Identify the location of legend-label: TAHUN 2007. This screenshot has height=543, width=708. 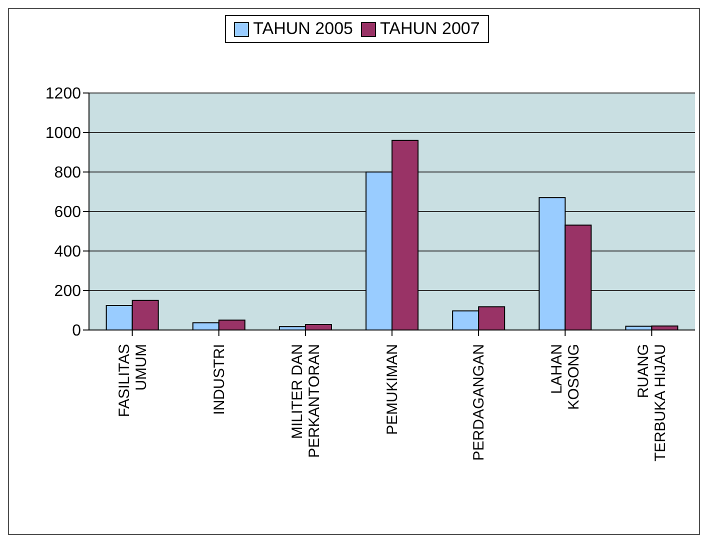
(429, 29).